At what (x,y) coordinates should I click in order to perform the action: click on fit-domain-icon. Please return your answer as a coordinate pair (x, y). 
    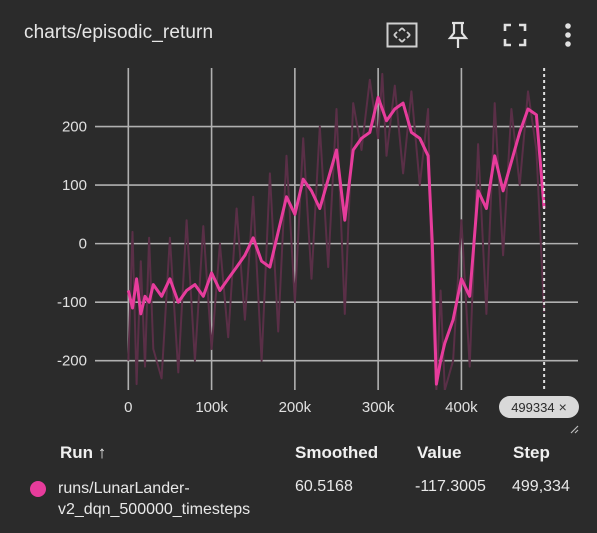
    Looking at the image, I should click on (402, 35).